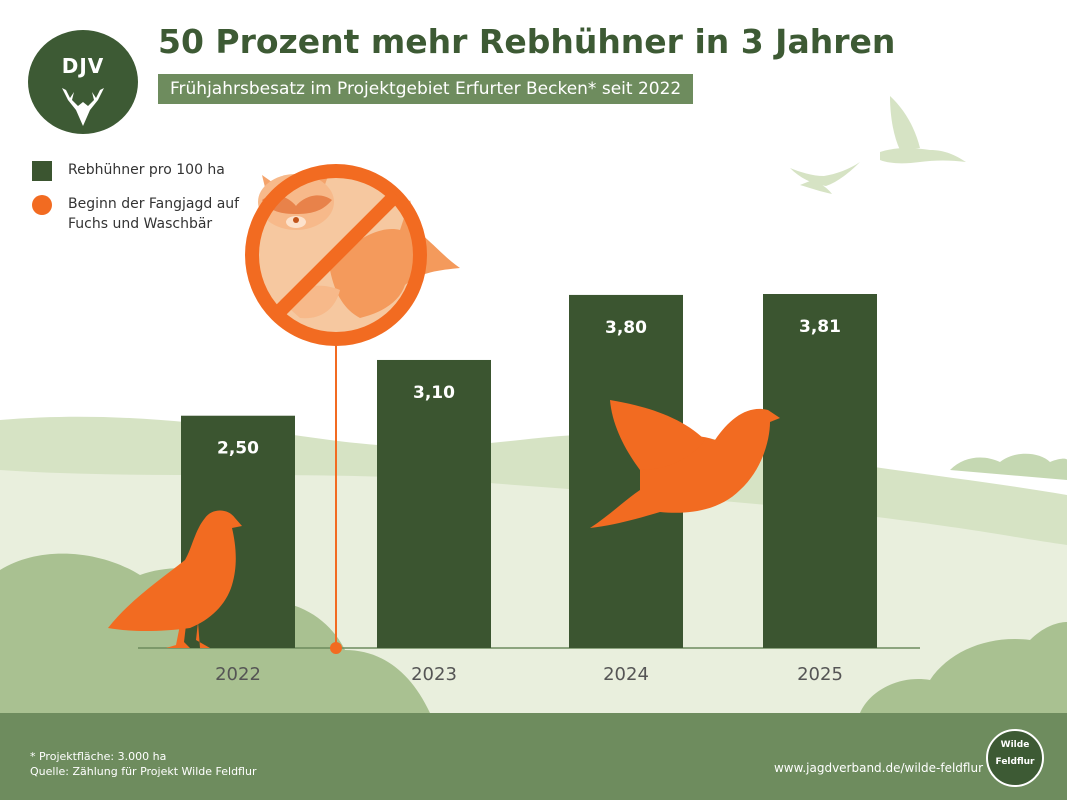 The image size is (1067, 800). I want to click on djv-logo: DJV, so click(83, 82).